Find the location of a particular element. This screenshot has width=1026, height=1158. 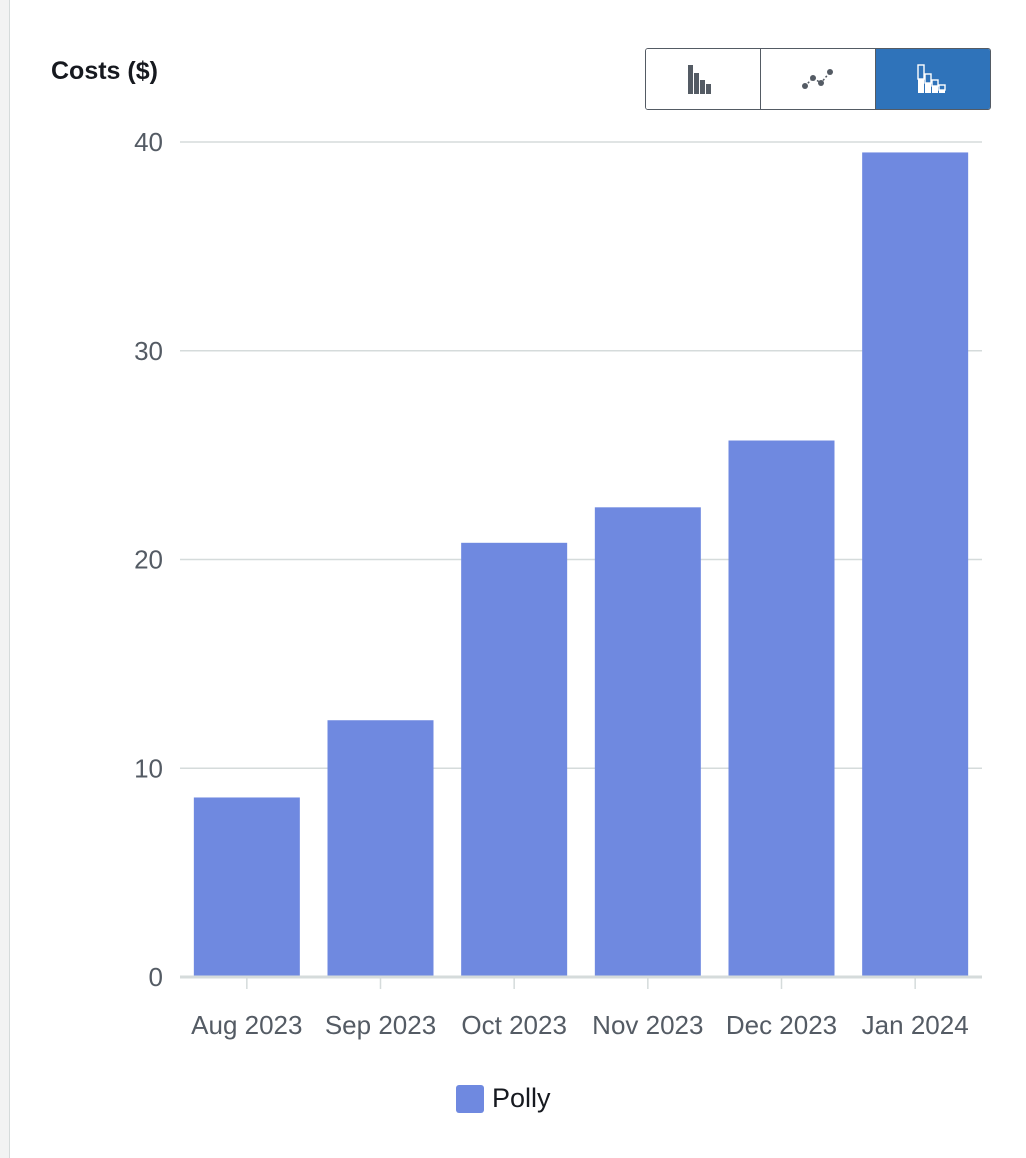

stacked-bar-chart-icon is located at coordinates (931, 78).